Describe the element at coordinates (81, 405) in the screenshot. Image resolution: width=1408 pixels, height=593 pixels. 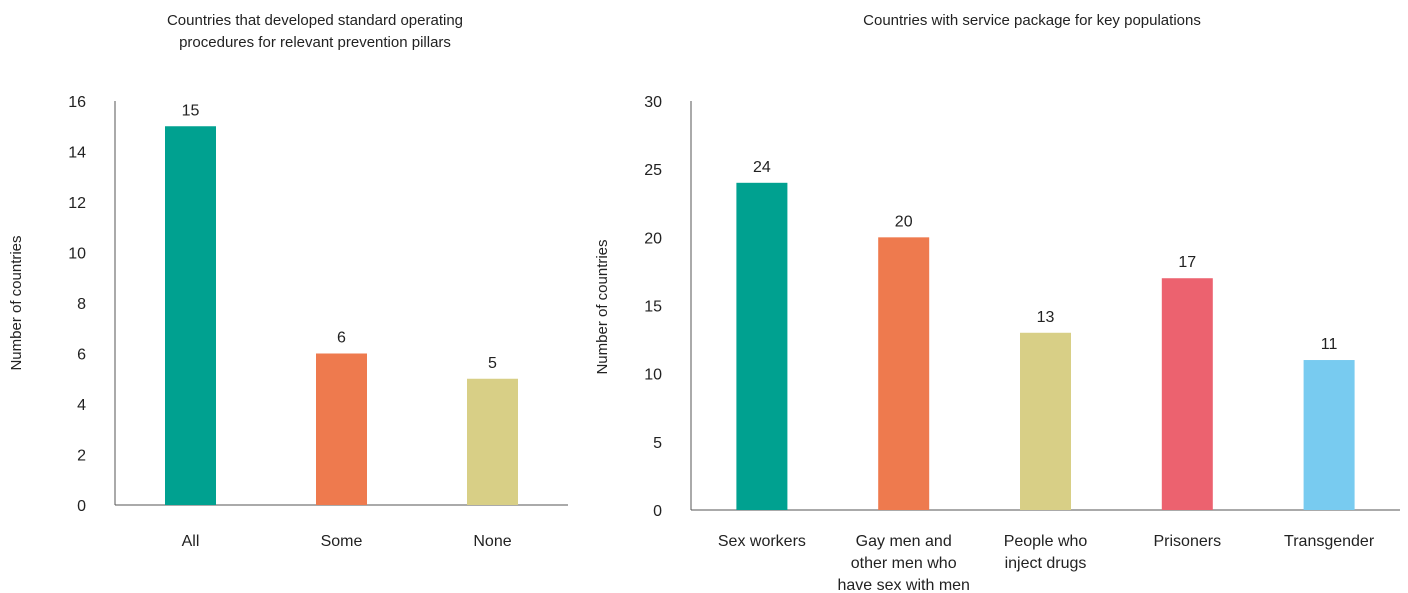
I see `y-tick-label: 4` at that location.